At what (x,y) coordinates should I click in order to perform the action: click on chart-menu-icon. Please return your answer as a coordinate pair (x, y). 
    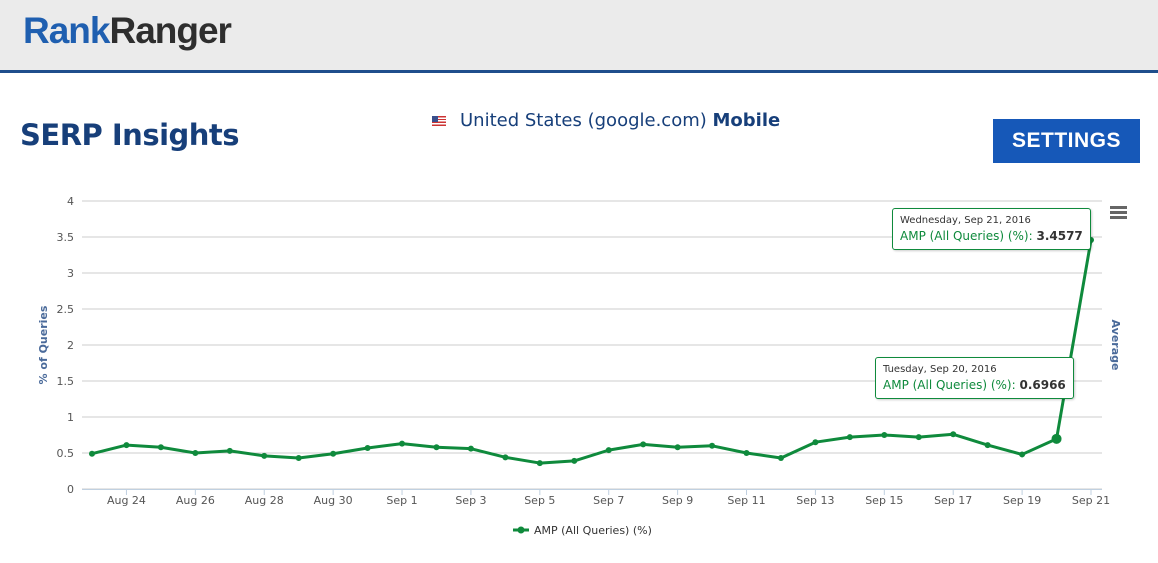
    Looking at the image, I should click on (1118, 213).